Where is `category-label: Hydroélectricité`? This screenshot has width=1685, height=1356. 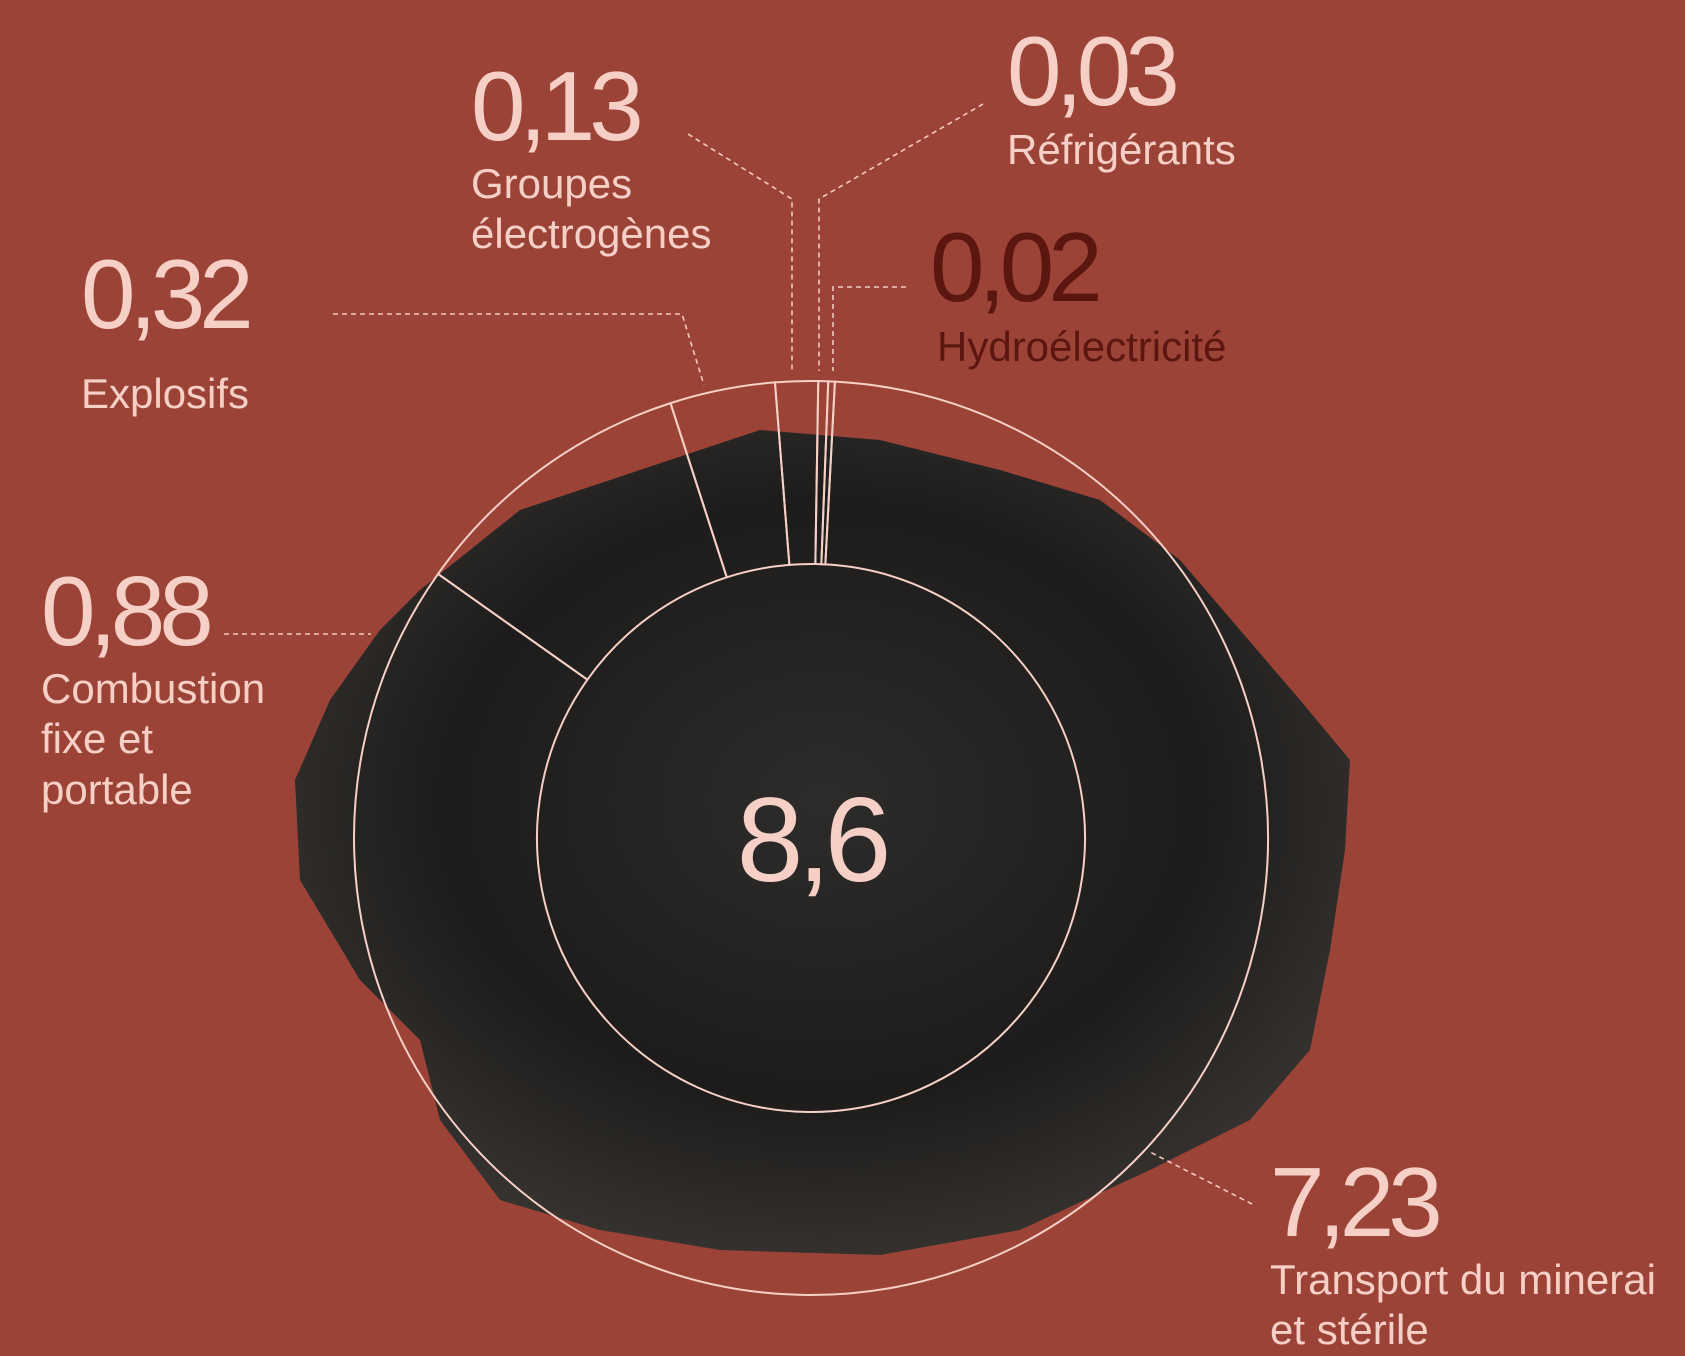
category-label: Hydroélectricité is located at coordinates (1082, 346).